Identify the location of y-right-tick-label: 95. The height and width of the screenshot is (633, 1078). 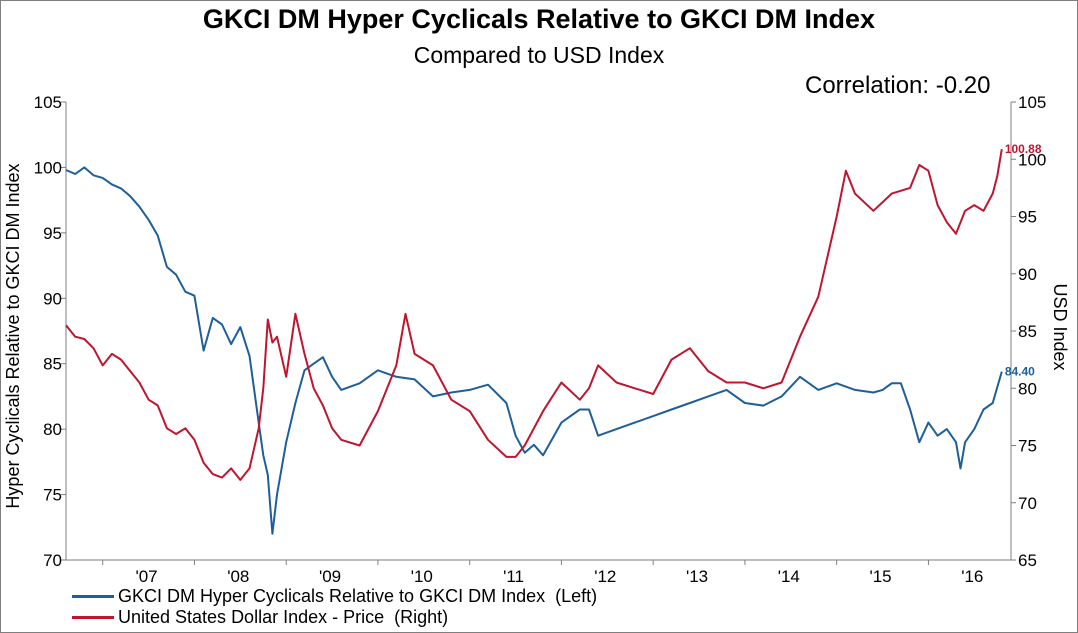
(1027, 217).